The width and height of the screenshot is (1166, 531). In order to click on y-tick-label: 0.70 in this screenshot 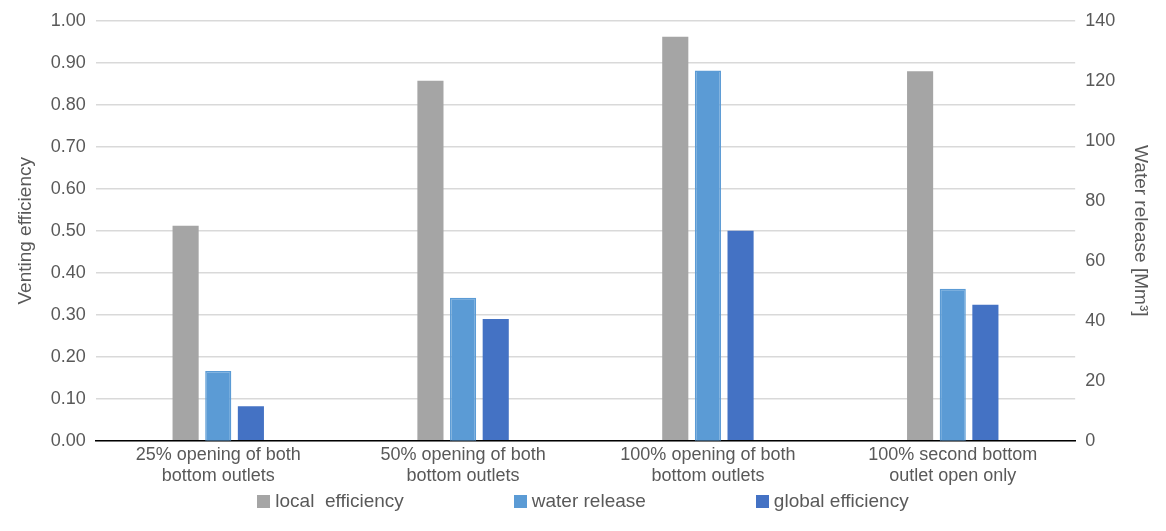, I will do `click(68, 145)`.